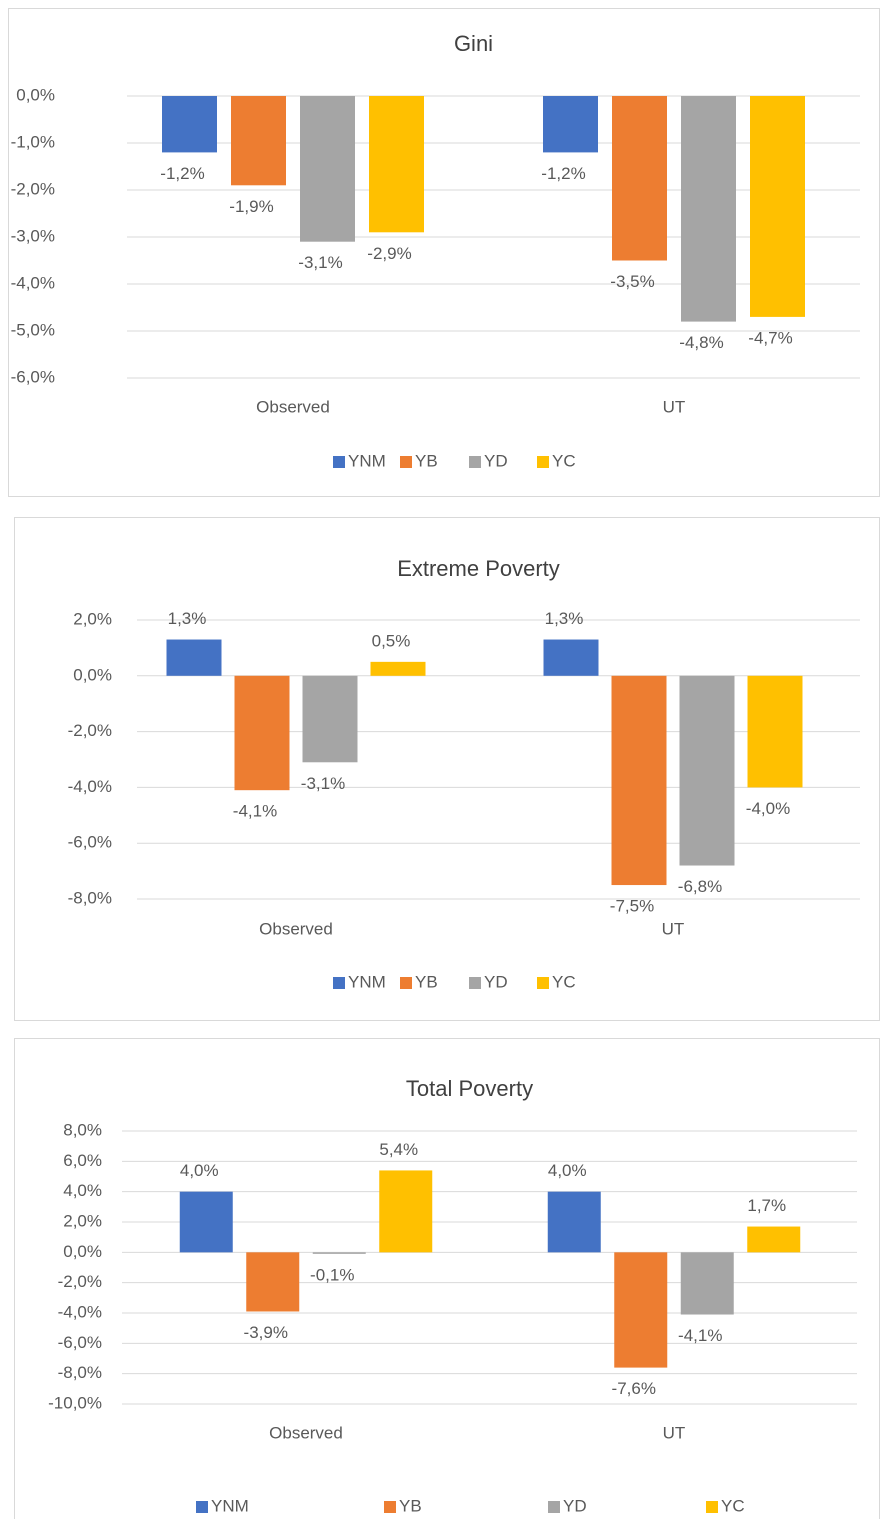 The image size is (882, 1519). Describe the element at coordinates (82, 1190) in the screenshot. I see `y-tick-label: 4,0%` at that location.